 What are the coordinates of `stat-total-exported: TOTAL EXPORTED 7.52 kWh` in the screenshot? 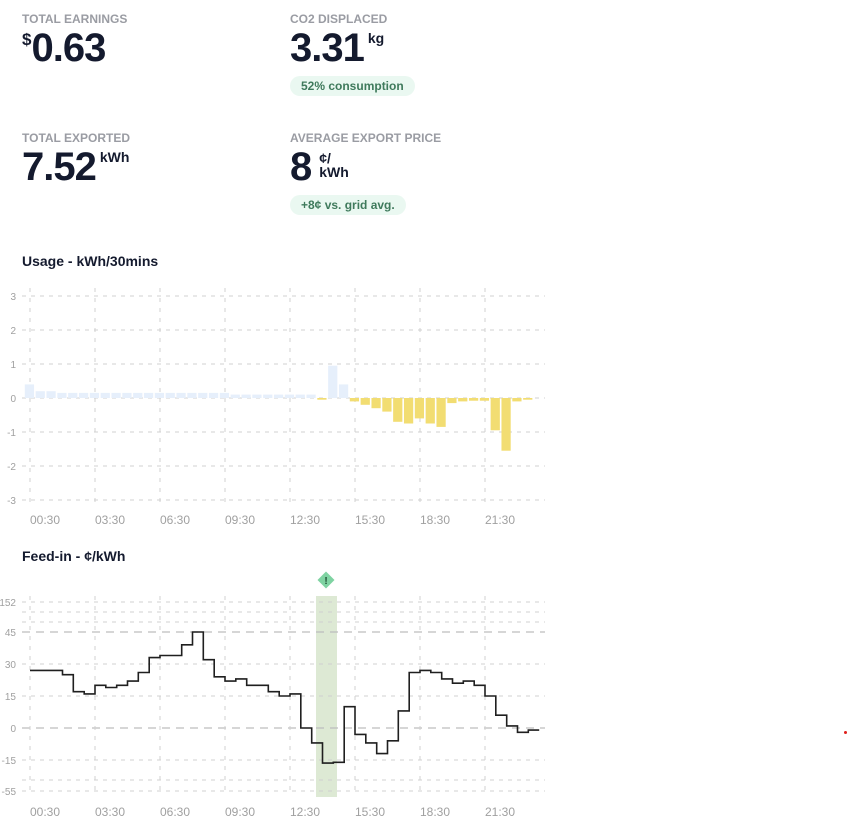 It's located at (76, 159).